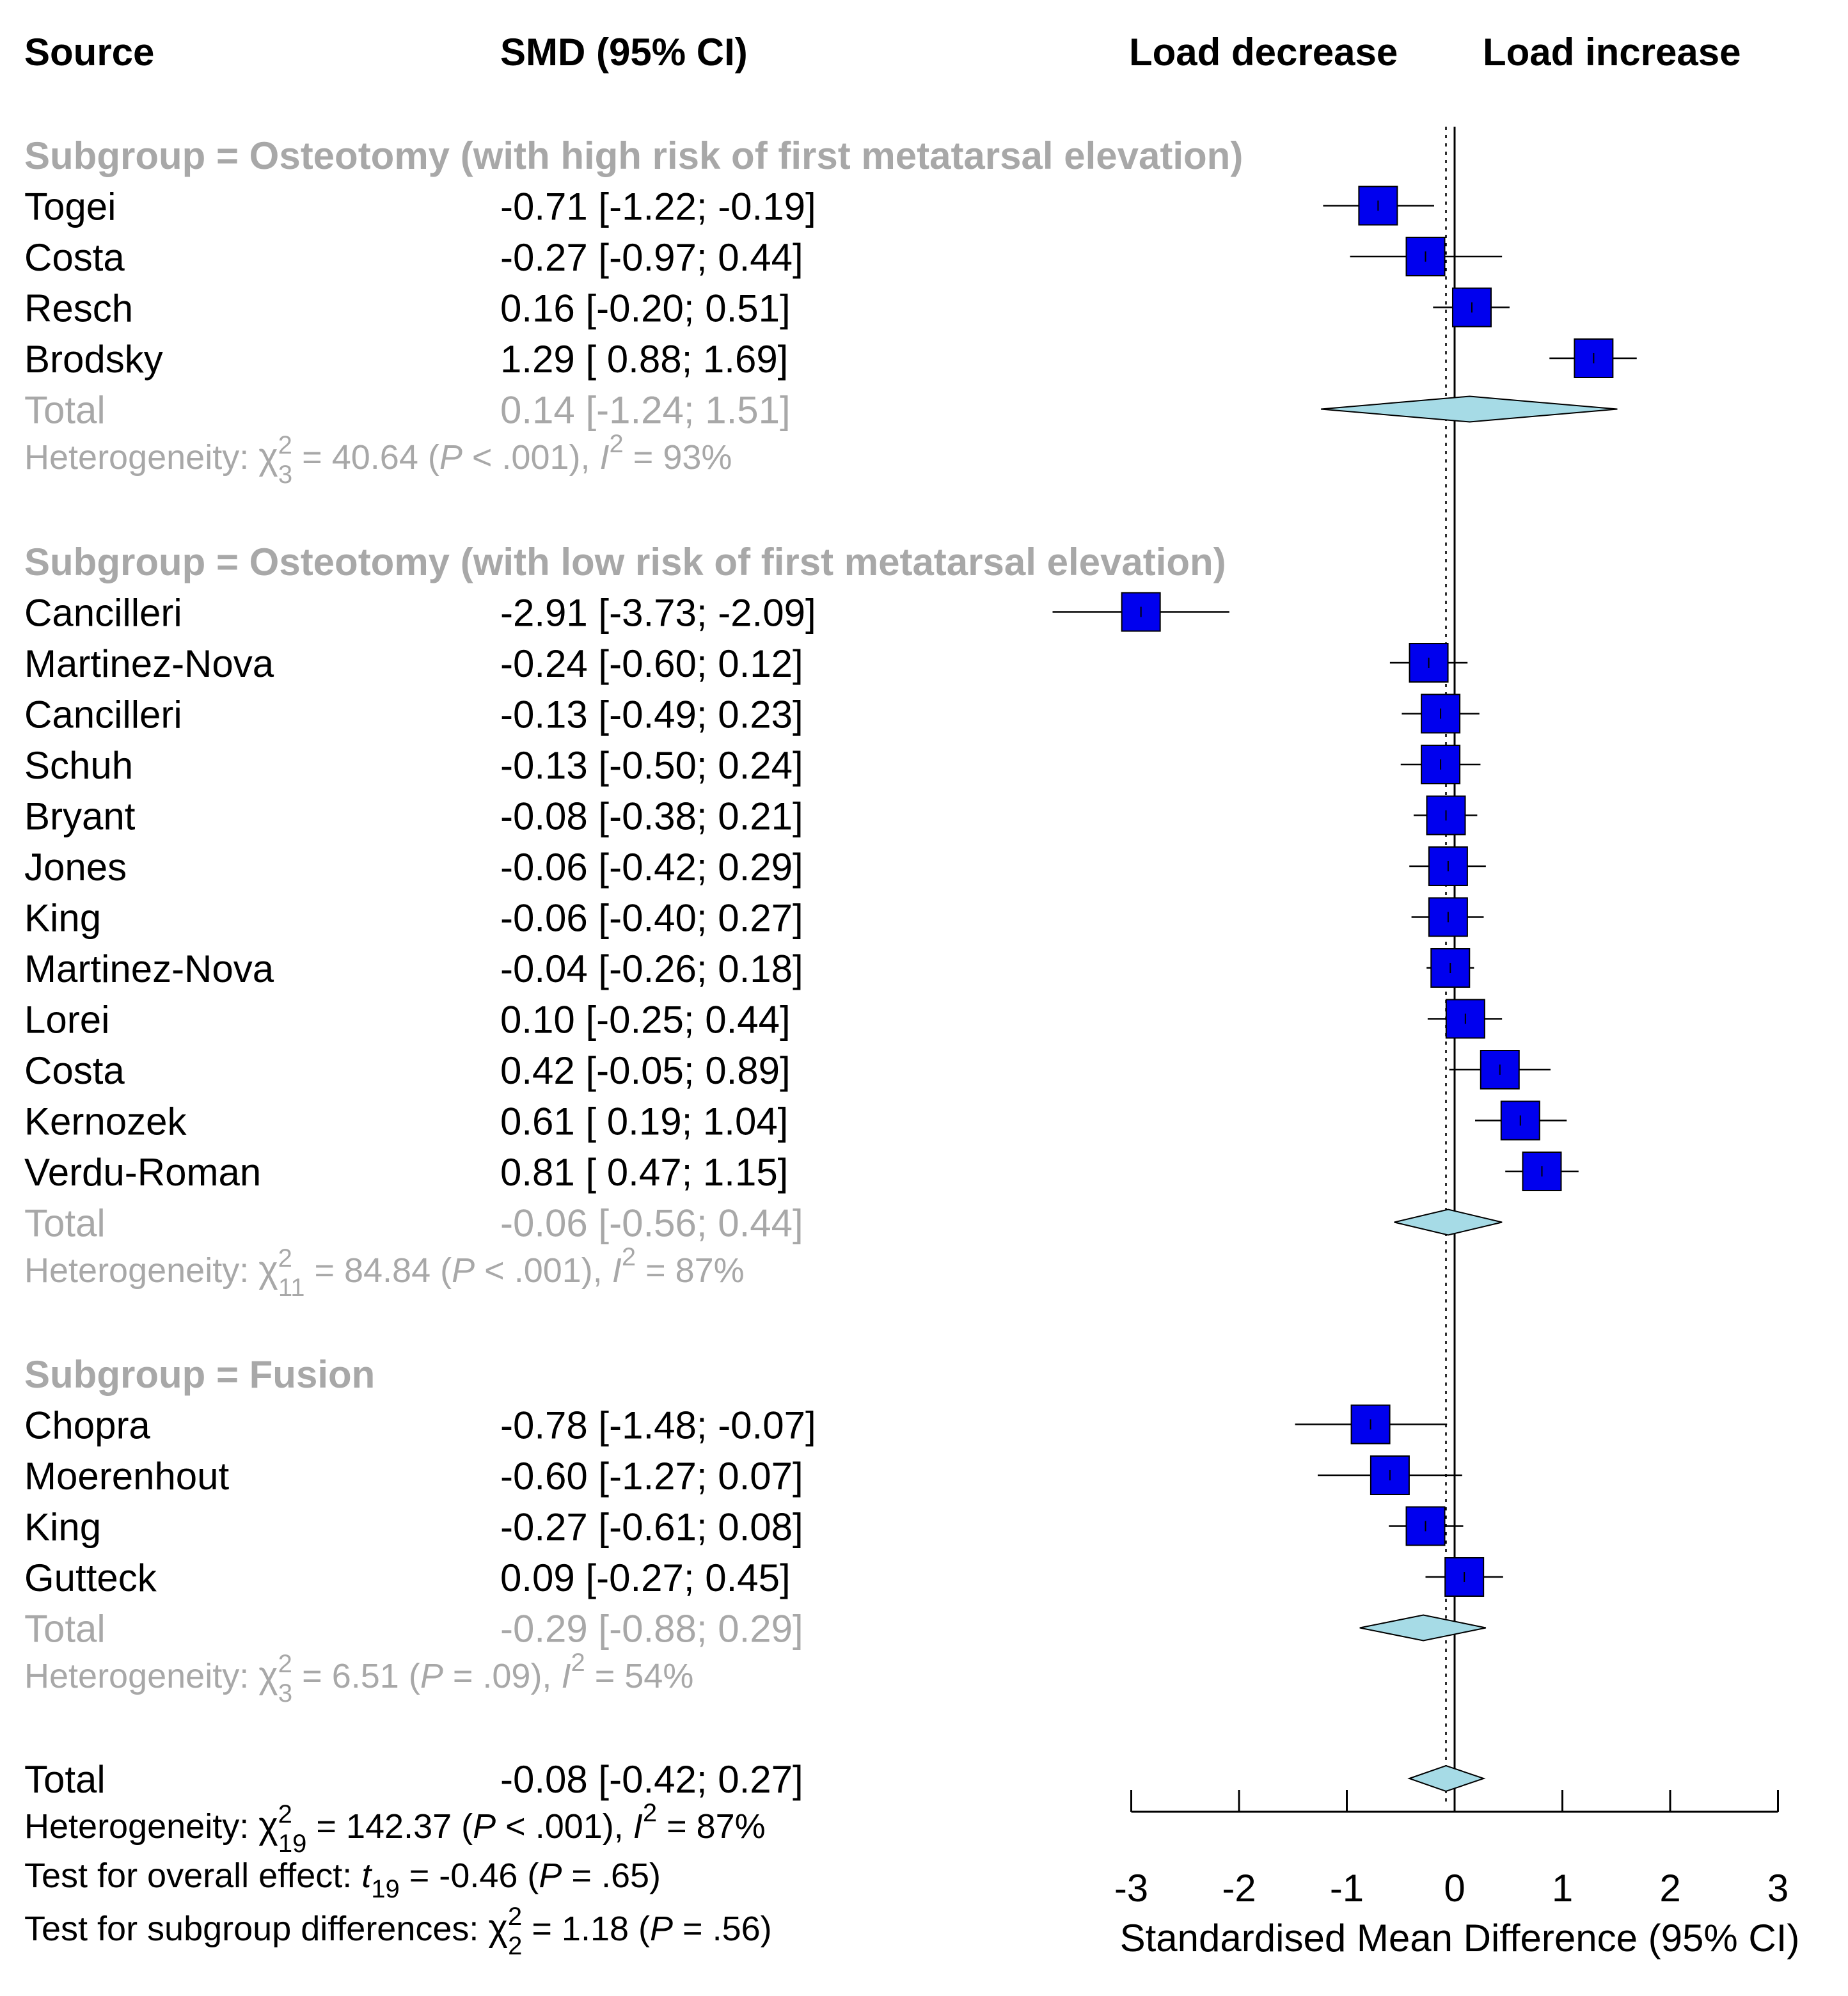  I want to click on subgroup-total-ci: -0.06 [-0.56; 0.44], so click(651, 1223).